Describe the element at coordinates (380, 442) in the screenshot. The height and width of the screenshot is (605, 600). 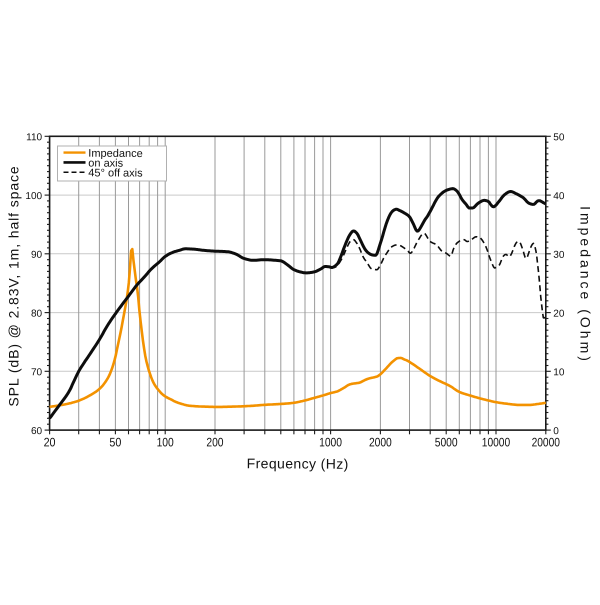
I see `svg-text: 2000` at that location.